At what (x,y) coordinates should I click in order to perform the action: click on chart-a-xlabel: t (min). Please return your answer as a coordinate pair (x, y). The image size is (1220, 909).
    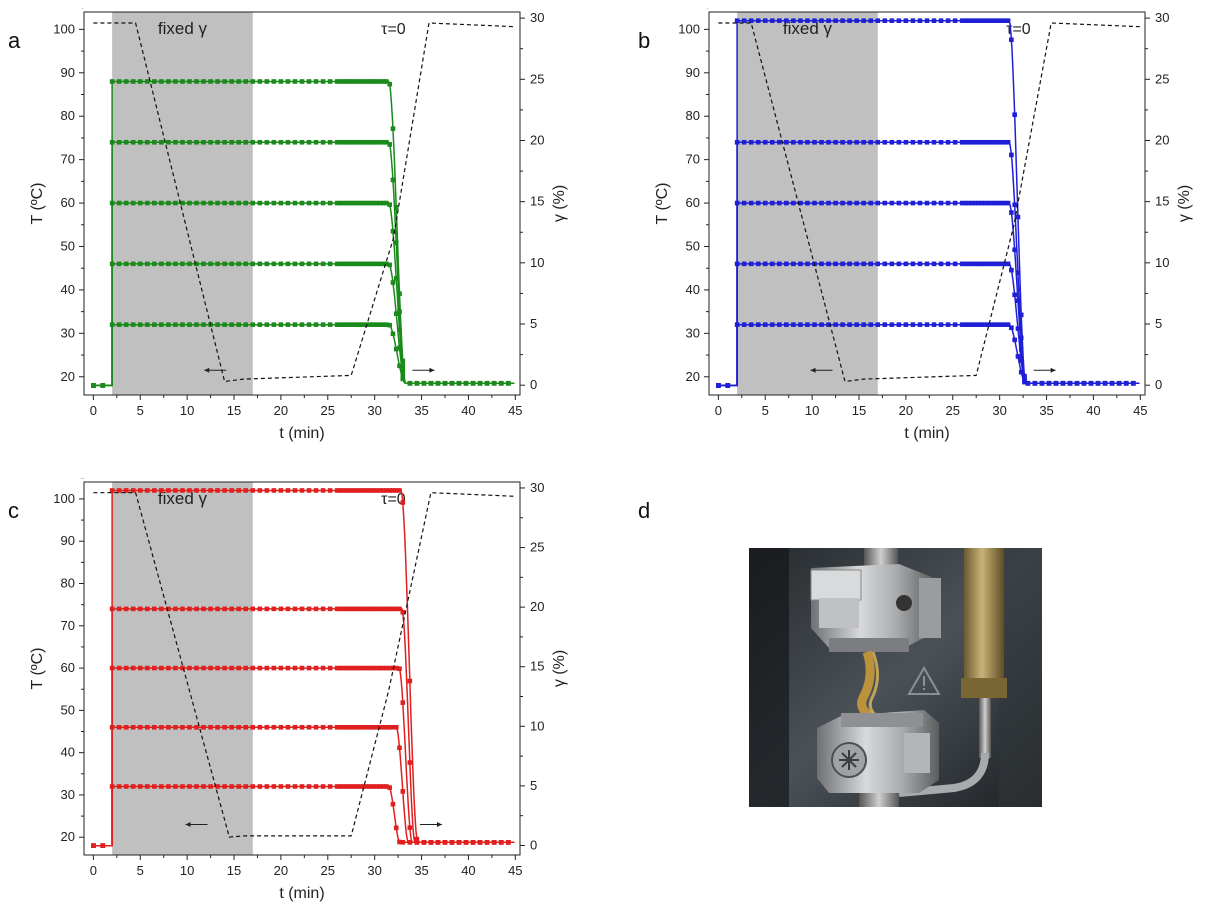
    Looking at the image, I should click on (301, 433).